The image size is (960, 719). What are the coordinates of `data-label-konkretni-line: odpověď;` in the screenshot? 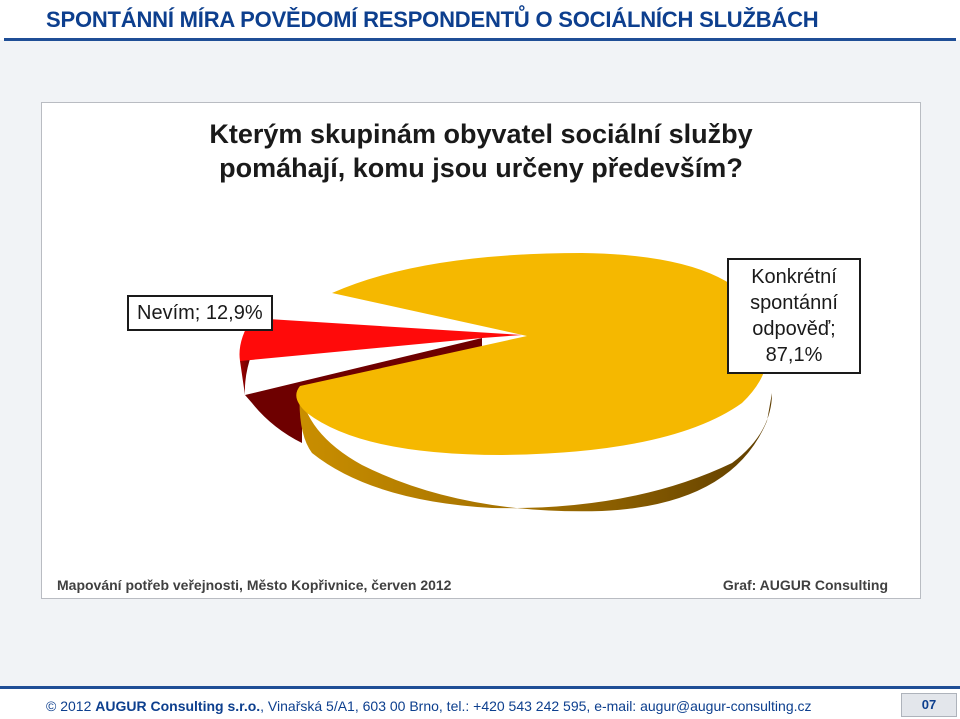 It's located at (794, 329).